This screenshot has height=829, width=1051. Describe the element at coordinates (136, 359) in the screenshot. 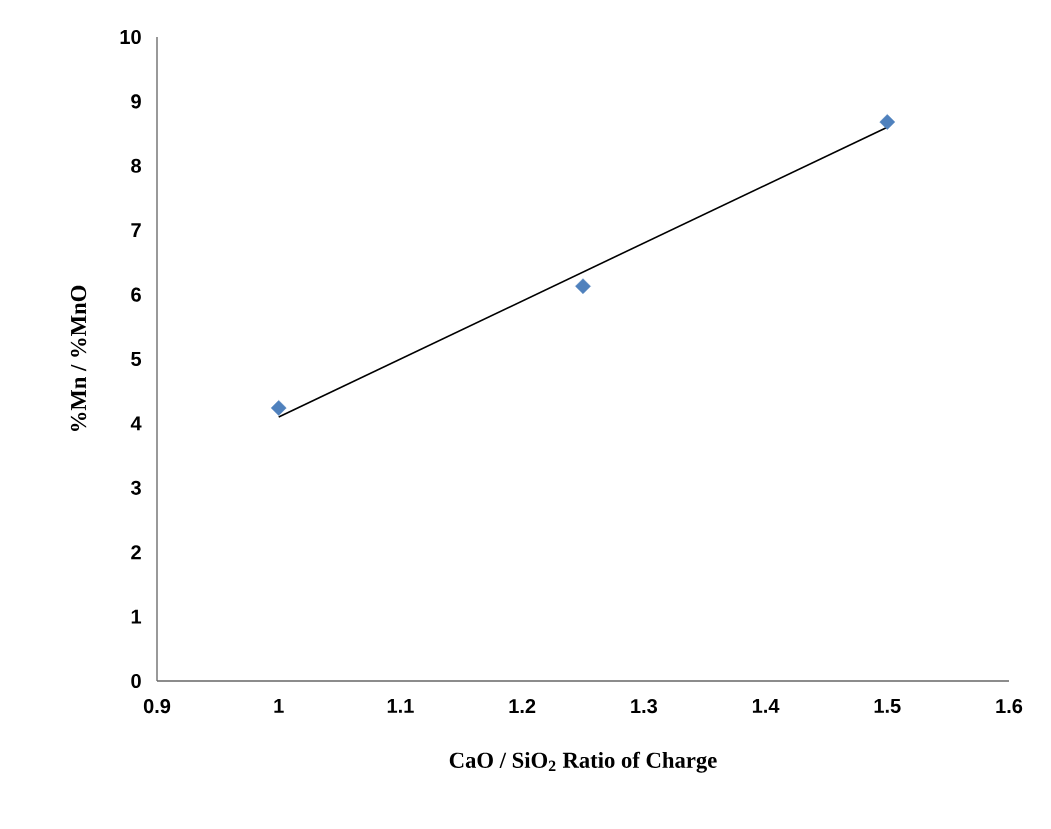

I see `y-tick-label: 5` at that location.